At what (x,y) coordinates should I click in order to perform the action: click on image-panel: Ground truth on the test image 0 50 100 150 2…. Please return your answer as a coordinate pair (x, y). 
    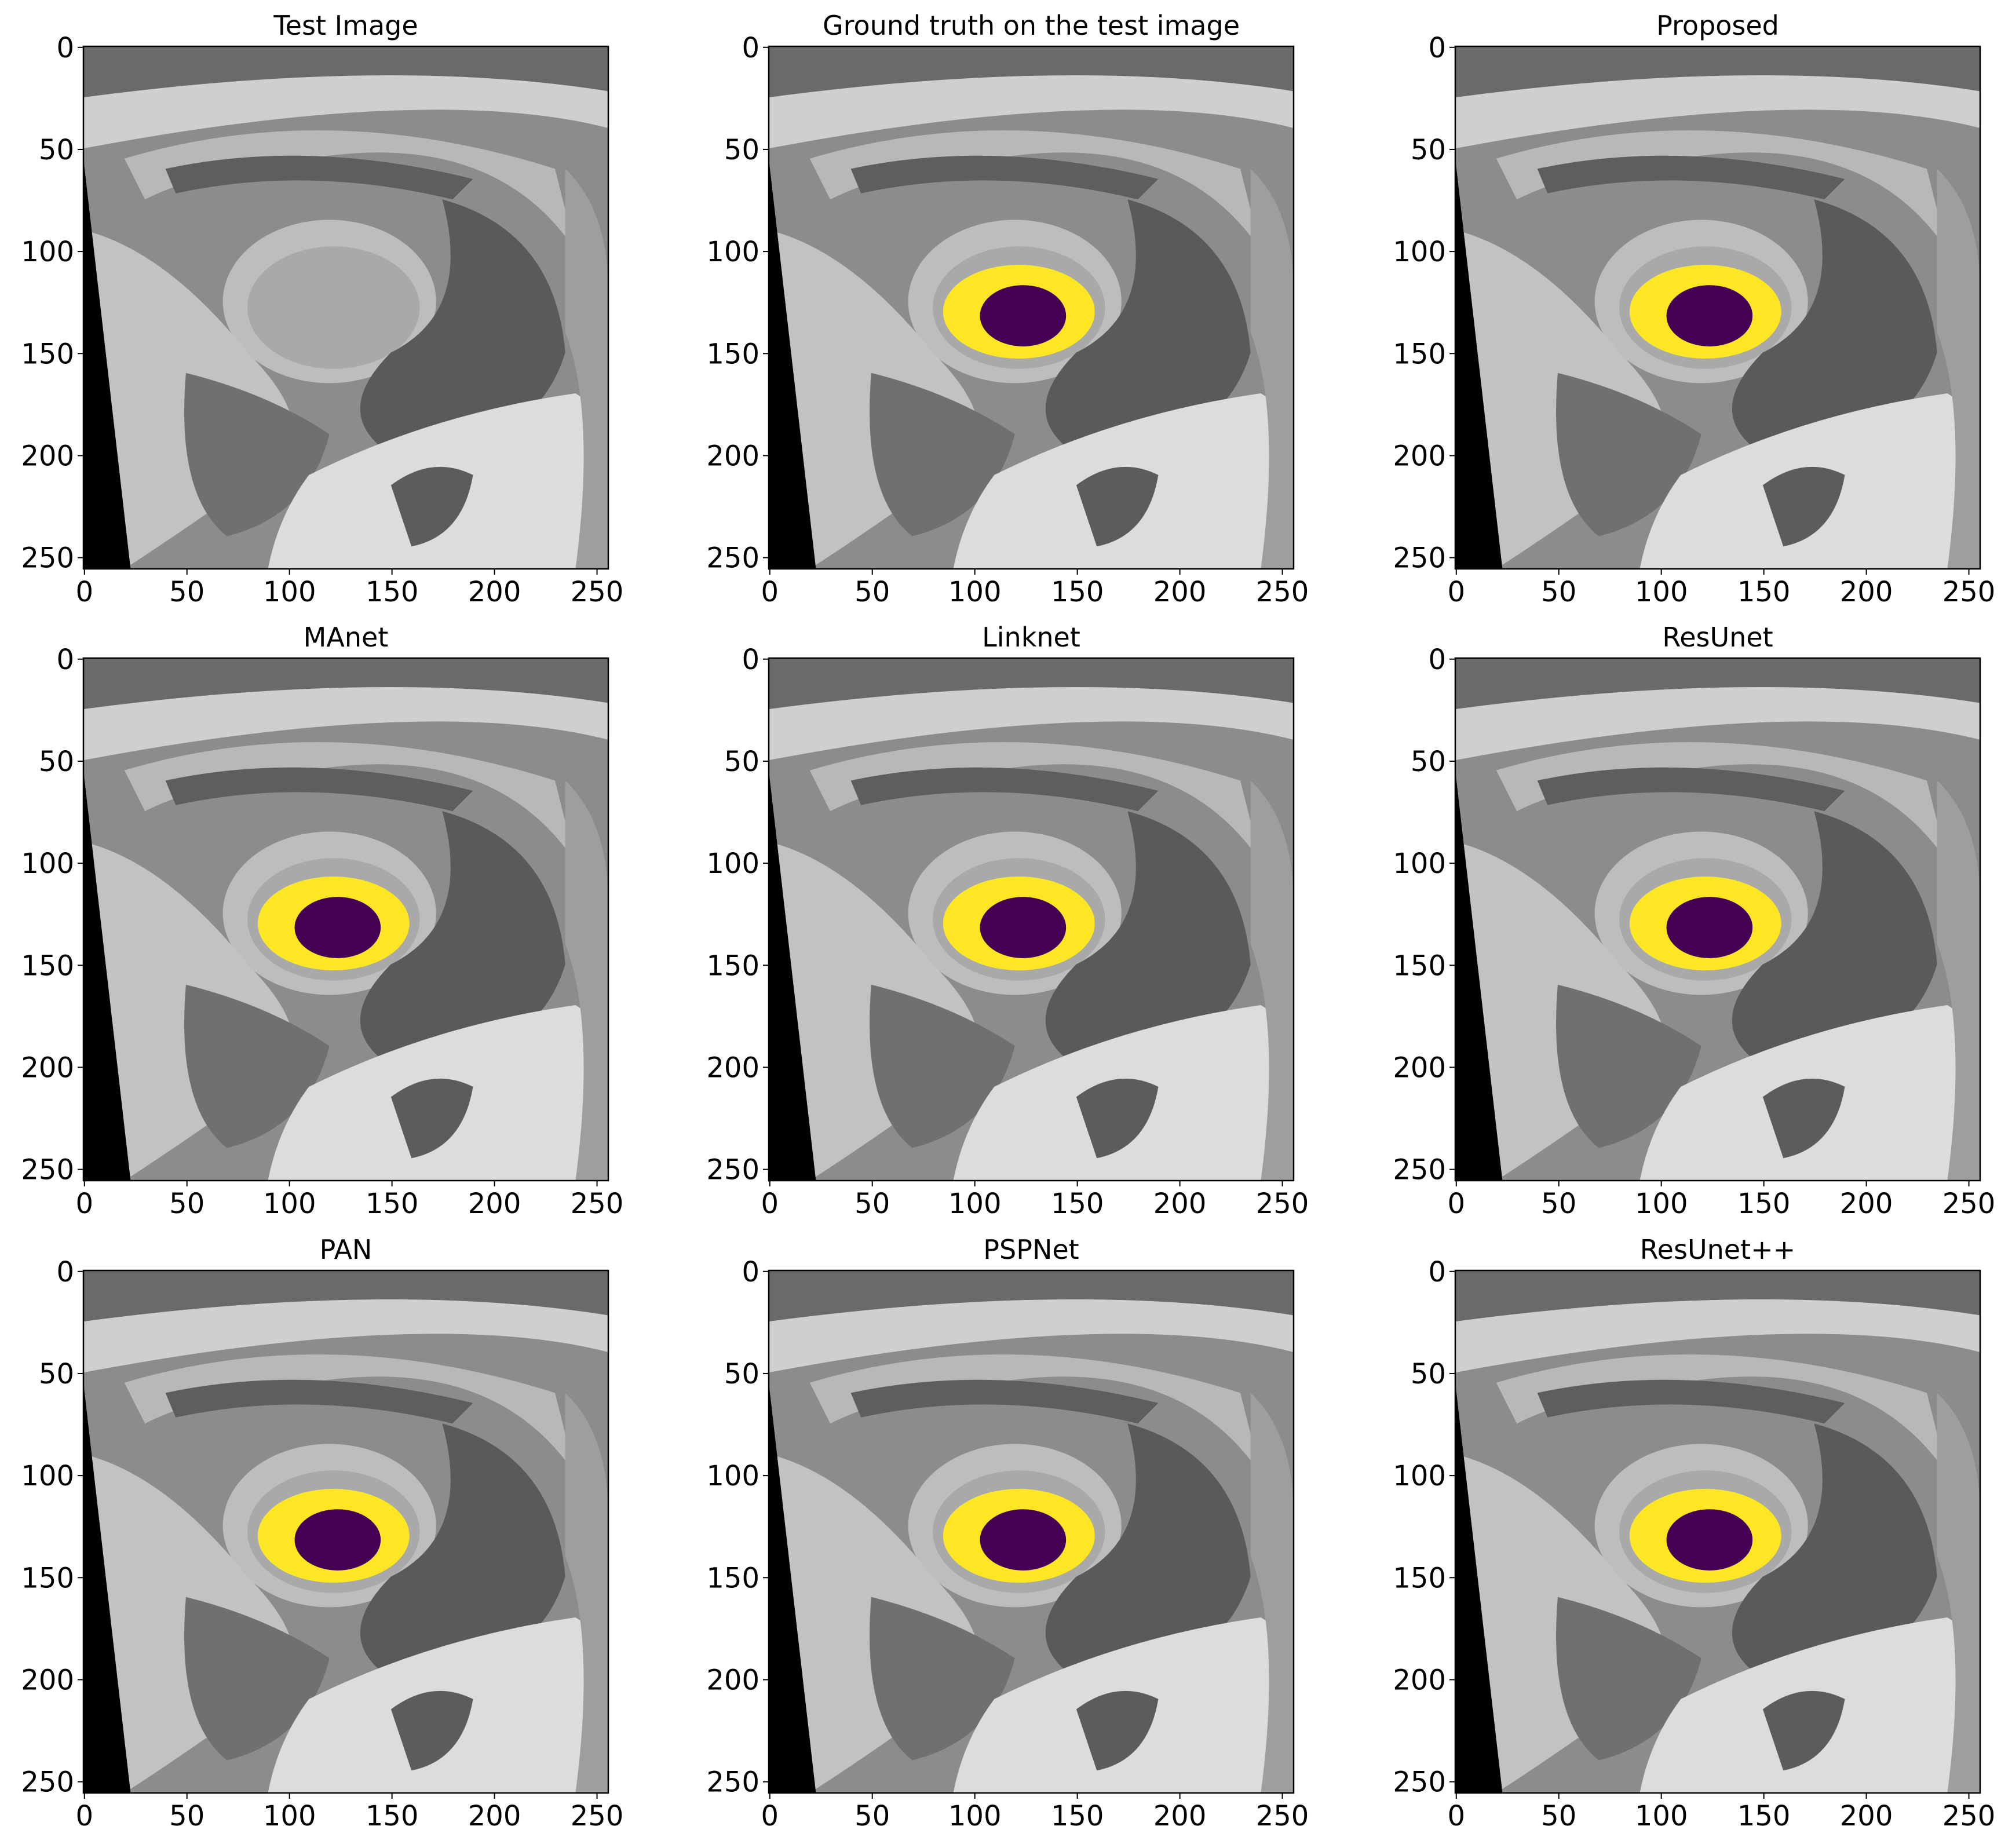
    Looking at the image, I should click on (1007, 309).